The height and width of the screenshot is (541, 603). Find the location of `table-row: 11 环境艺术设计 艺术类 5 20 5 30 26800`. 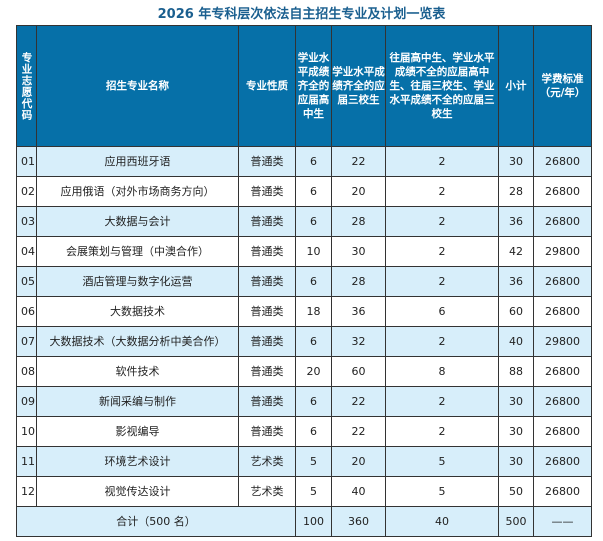

table-row: 11 环境艺术设计 艺术类 5 20 5 30 26800 is located at coordinates (304, 461).